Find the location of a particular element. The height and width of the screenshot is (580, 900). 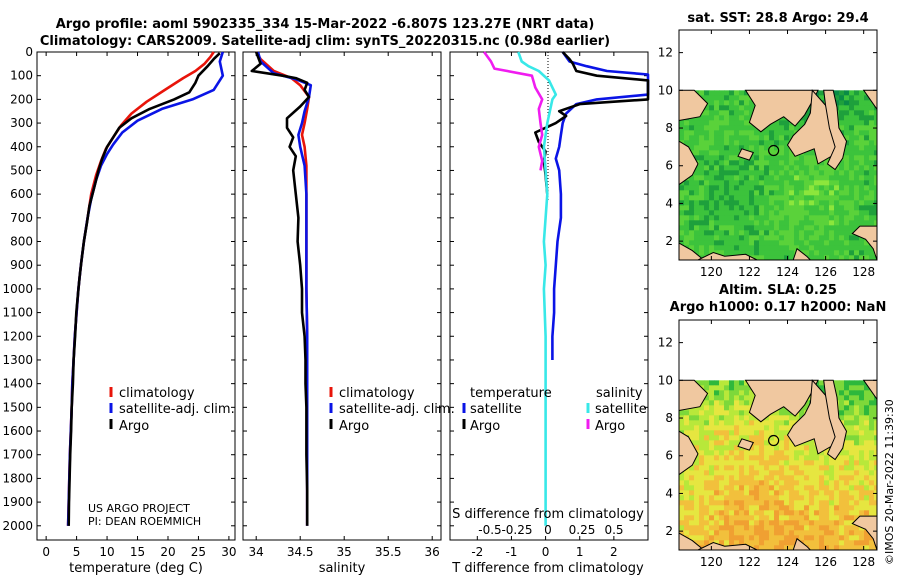

temperature-legend: climatology satellite-adj. clim. Argo is located at coordinates (172, 410).